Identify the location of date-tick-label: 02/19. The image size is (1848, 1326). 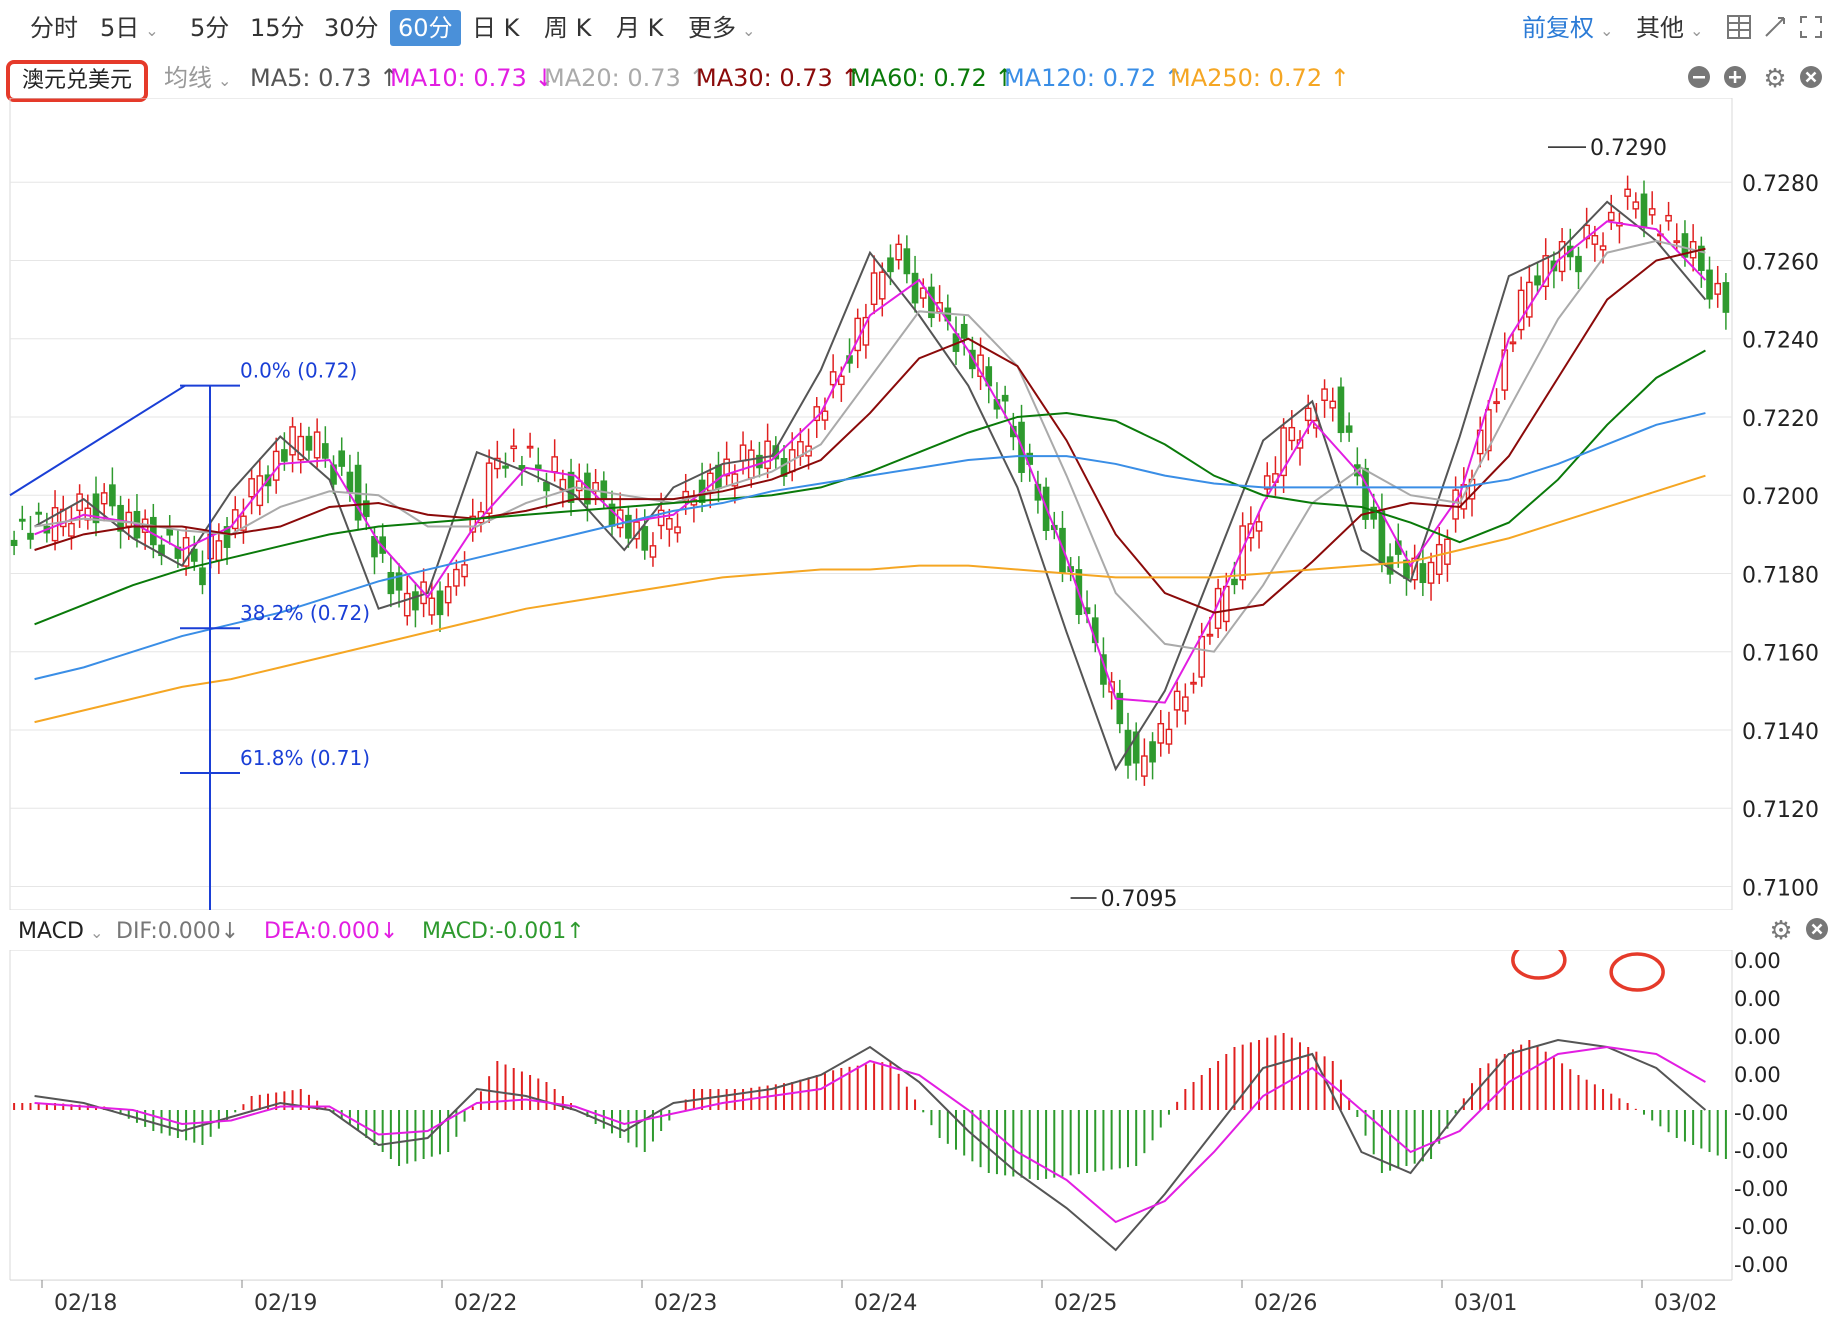
(285, 1303).